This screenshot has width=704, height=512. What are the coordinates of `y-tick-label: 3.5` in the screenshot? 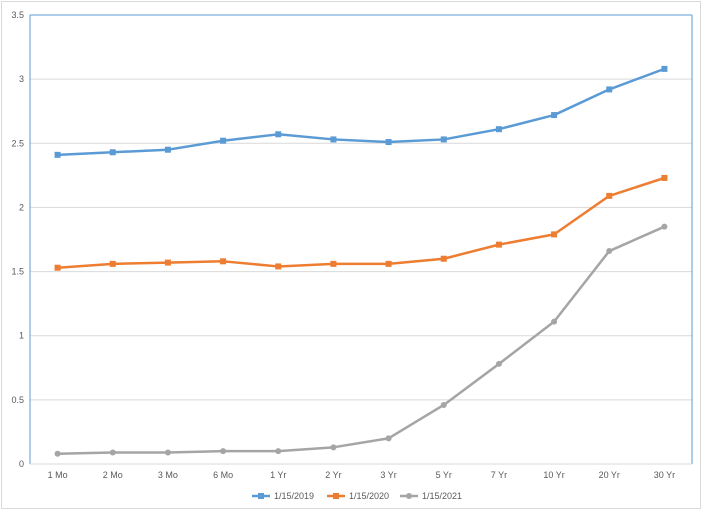 It's located at (17, 15).